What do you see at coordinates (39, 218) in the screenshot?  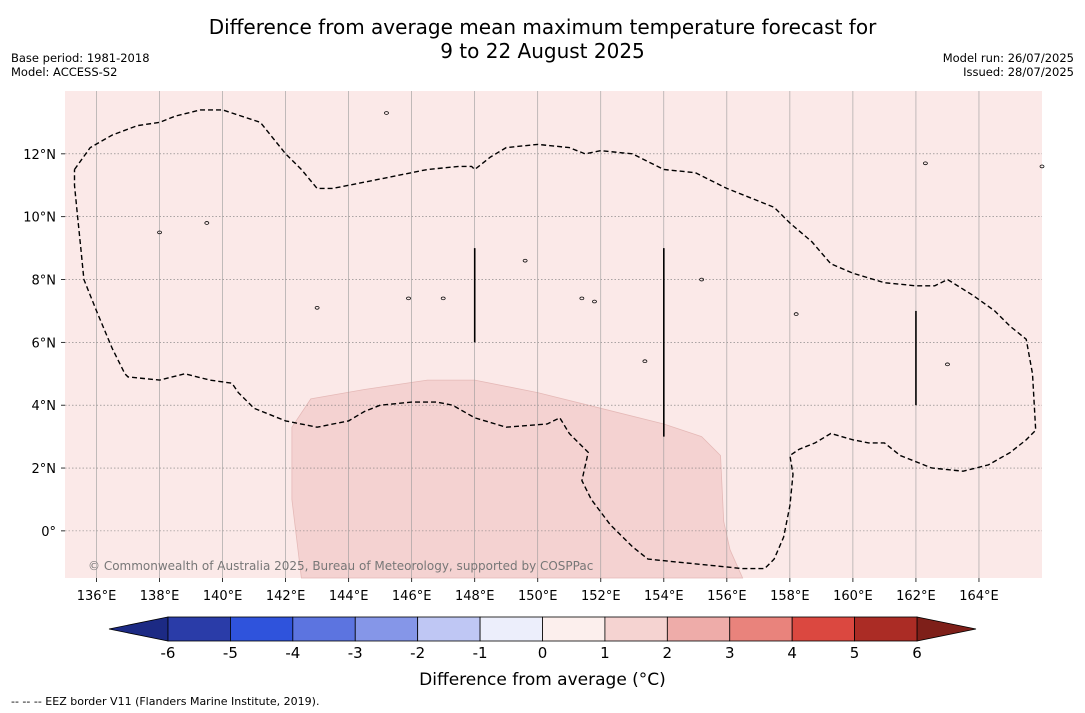 I see `lat-tick-label: 10°N` at bounding box center [39, 218].